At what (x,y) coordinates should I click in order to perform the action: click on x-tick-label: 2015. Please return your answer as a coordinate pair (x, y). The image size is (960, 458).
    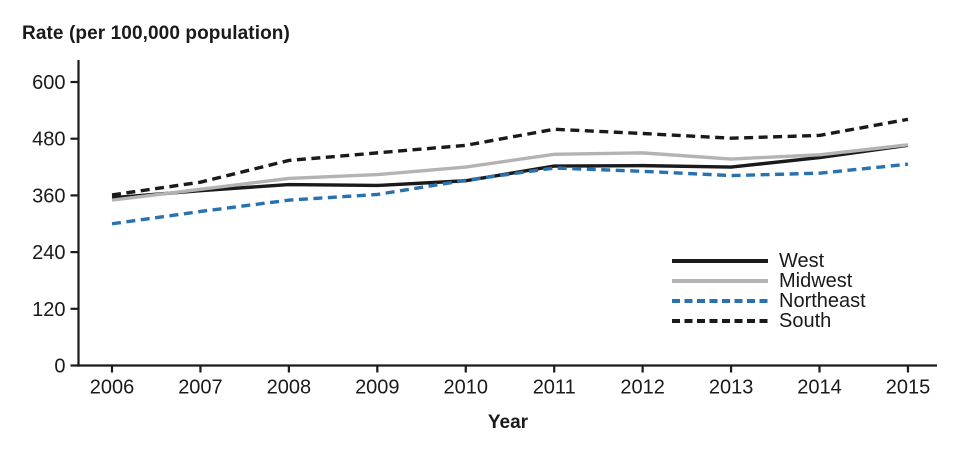
    Looking at the image, I should click on (908, 388).